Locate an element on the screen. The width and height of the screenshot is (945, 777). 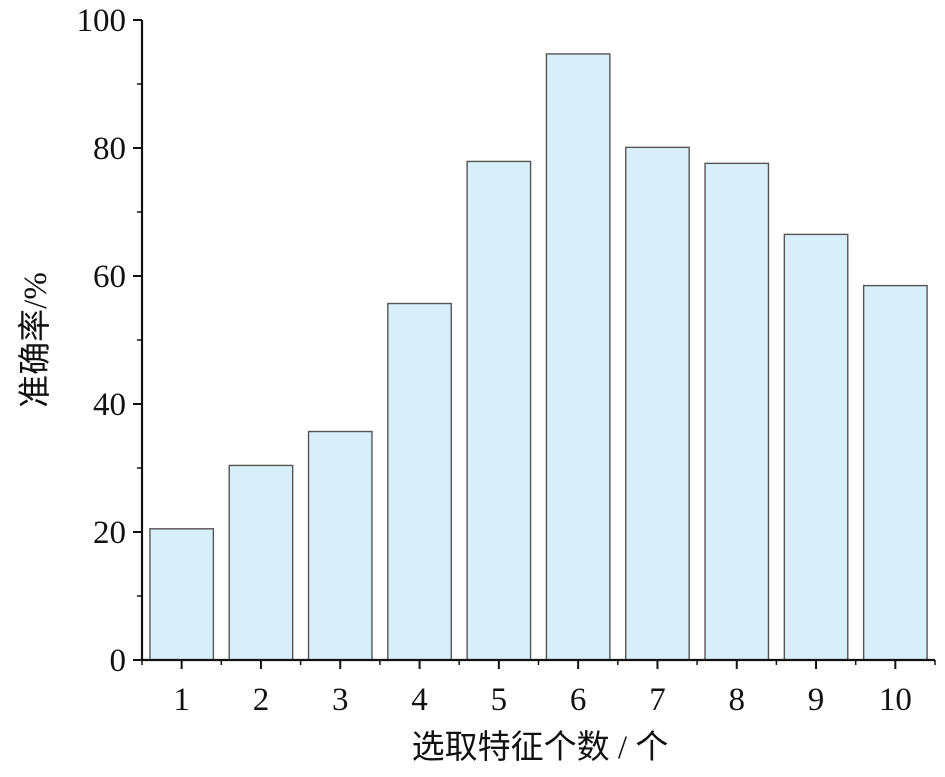
y-tick-label: 20 is located at coordinates (109, 533).